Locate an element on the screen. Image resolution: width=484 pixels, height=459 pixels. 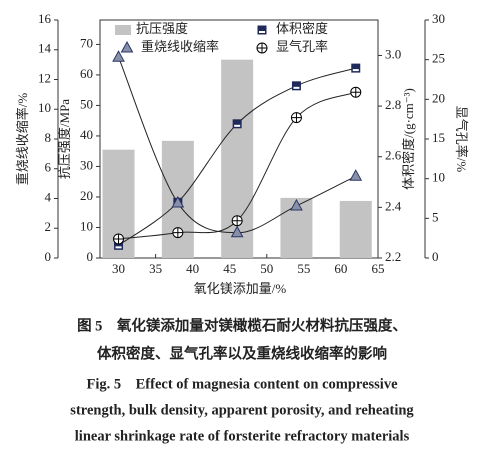
legend-swatch is located at coordinates (123, 30).